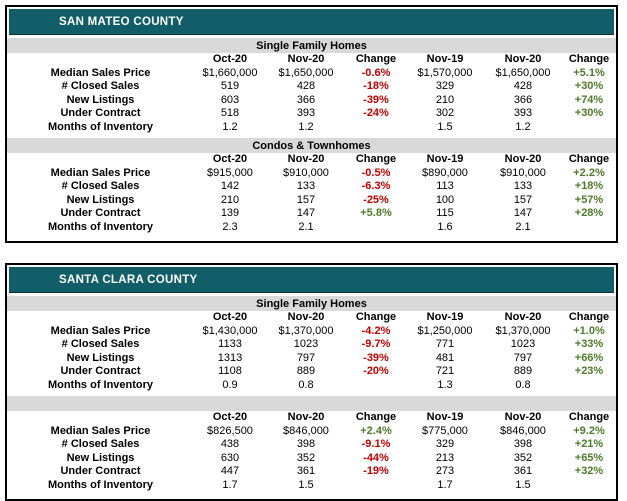  I want to click on value-cell: $1,570,000, so click(445, 72).